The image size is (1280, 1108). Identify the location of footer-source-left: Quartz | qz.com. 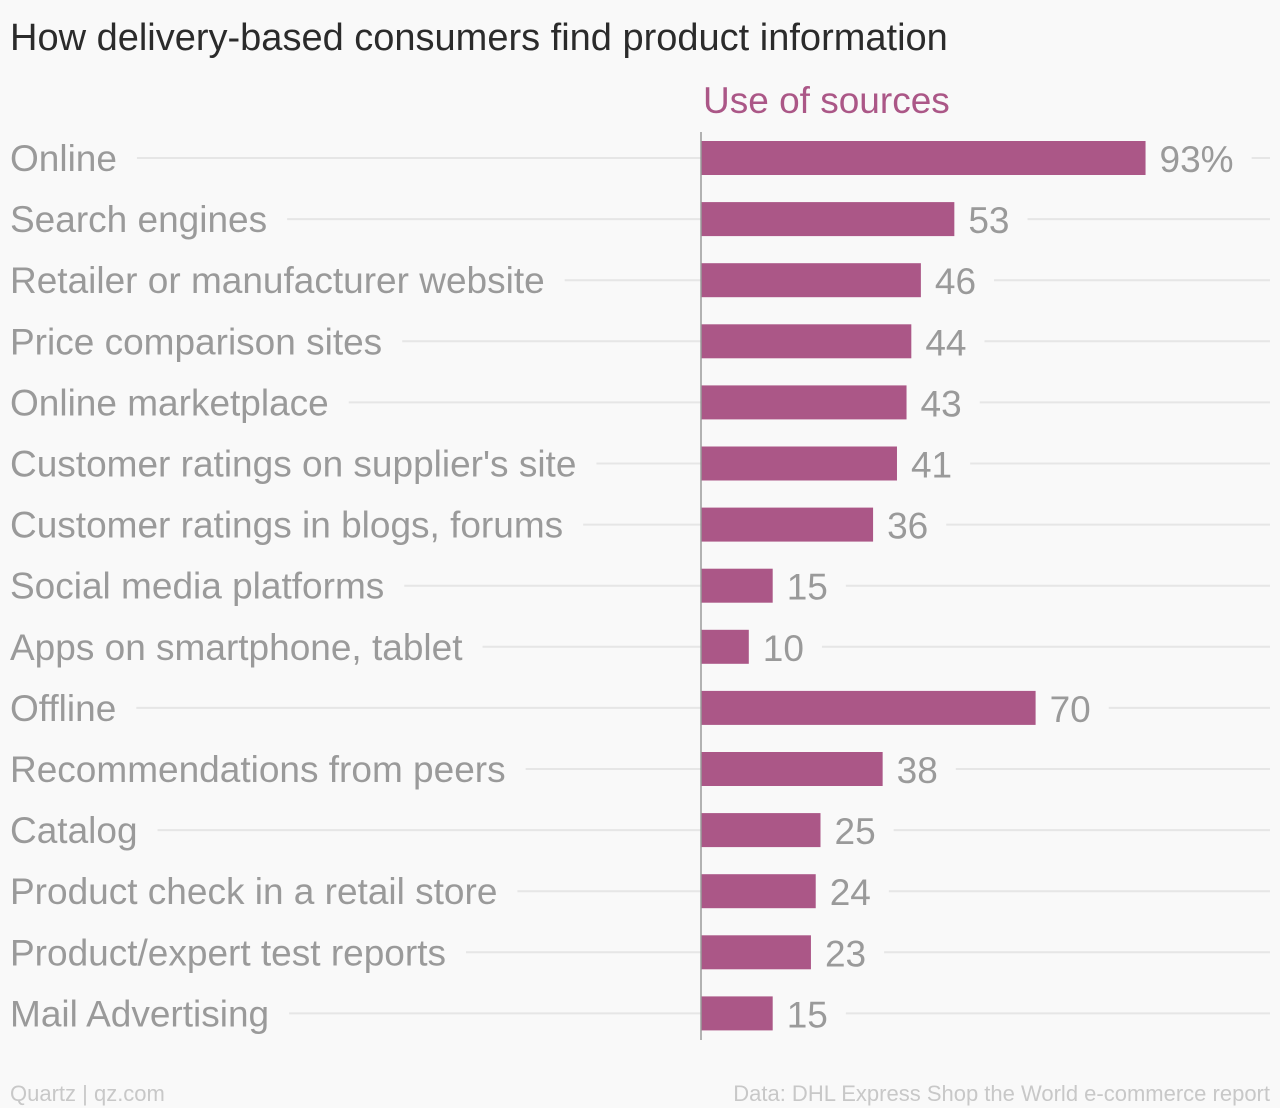
(87, 1093).